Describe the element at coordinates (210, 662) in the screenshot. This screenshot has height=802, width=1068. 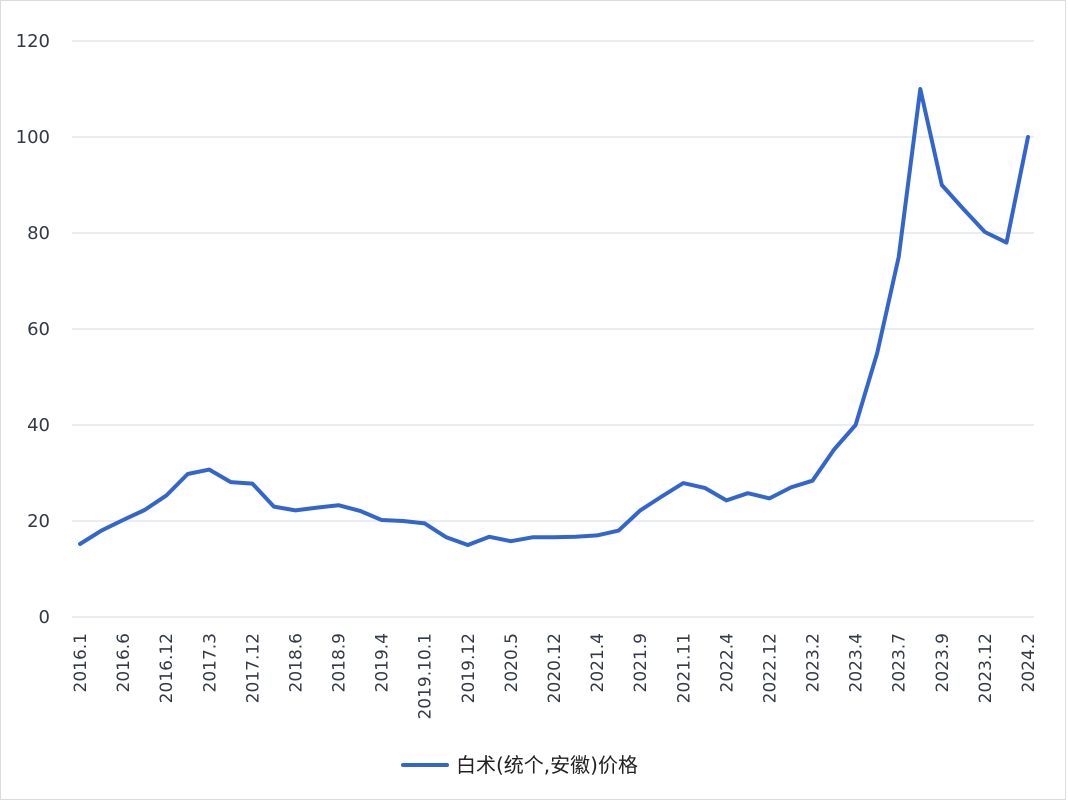
I see `x-tick-label: 2017.3` at that location.